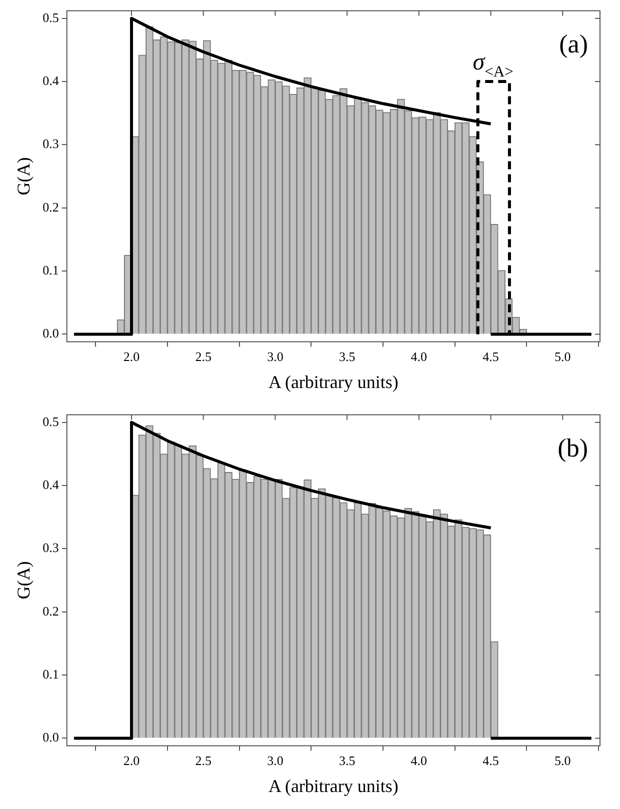  What do you see at coordinates (573, 44) in the screenshot?
I see `annotation: (a)` at bounding box center [573, 44].